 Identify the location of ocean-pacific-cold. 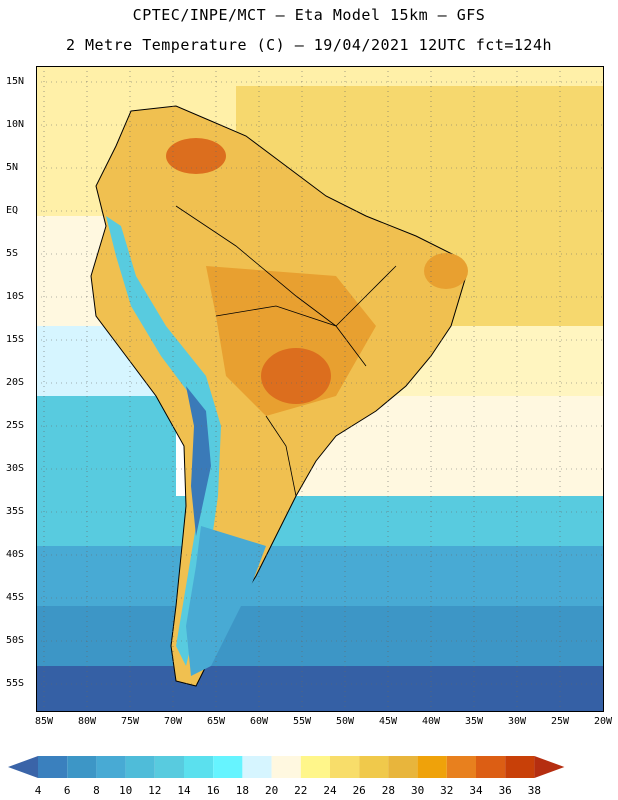
(106, 446).